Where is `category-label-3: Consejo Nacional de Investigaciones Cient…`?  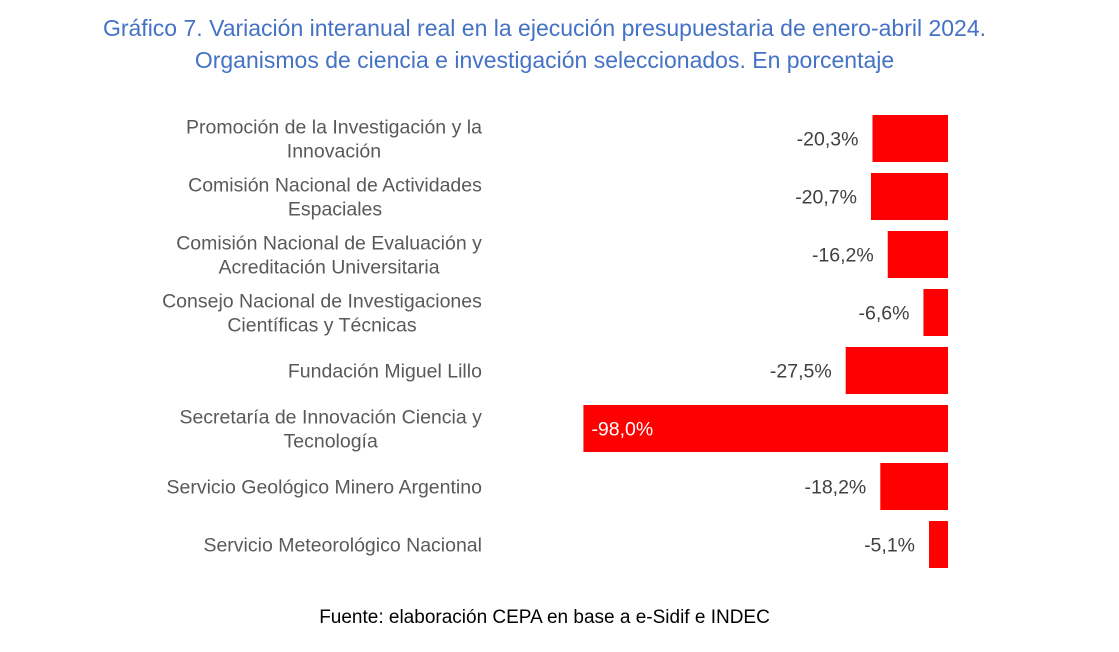 category-label-3: Consejo Nacional de Investigaciones Cient… is located at coordinates (322, 314).